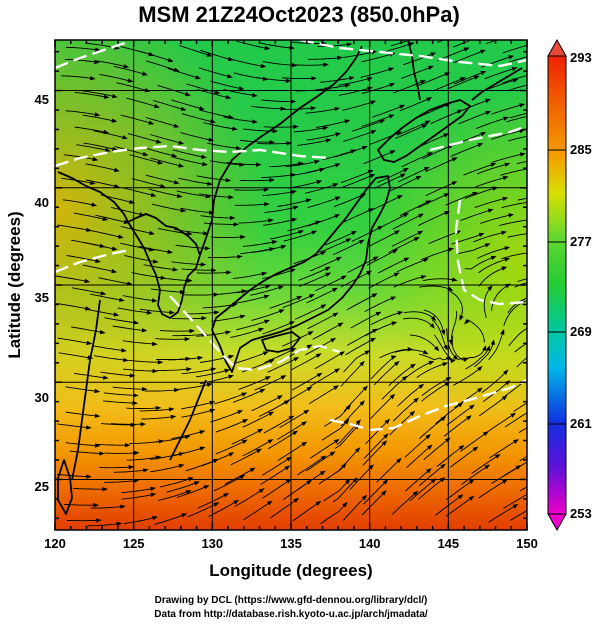  I want to click on x-tick-label: 135, so click(291, 543).